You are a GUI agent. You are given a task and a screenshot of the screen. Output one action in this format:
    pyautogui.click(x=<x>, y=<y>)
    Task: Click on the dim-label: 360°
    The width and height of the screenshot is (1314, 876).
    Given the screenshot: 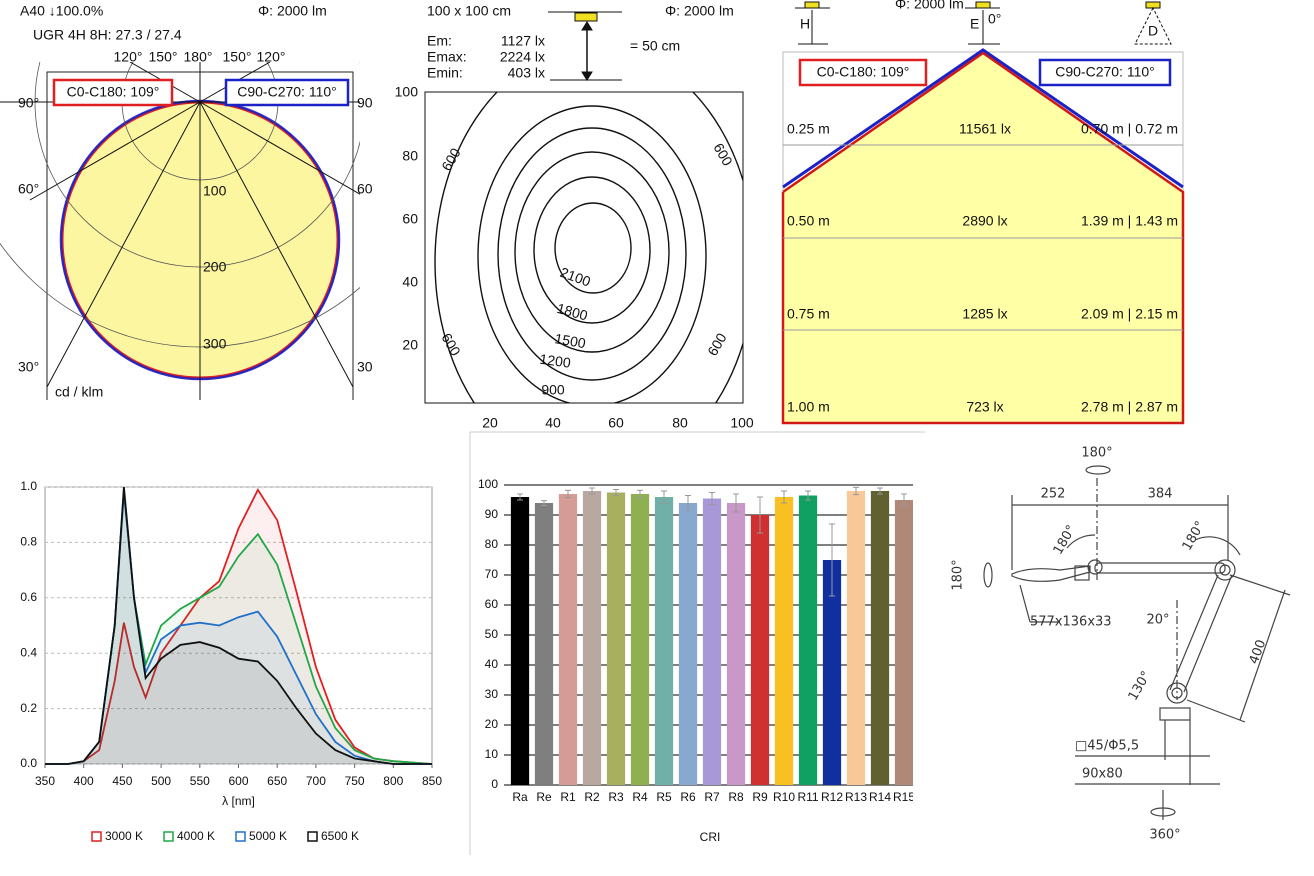 What is the action you would take?
    pyautogui.click(x=1164, y=835)
    